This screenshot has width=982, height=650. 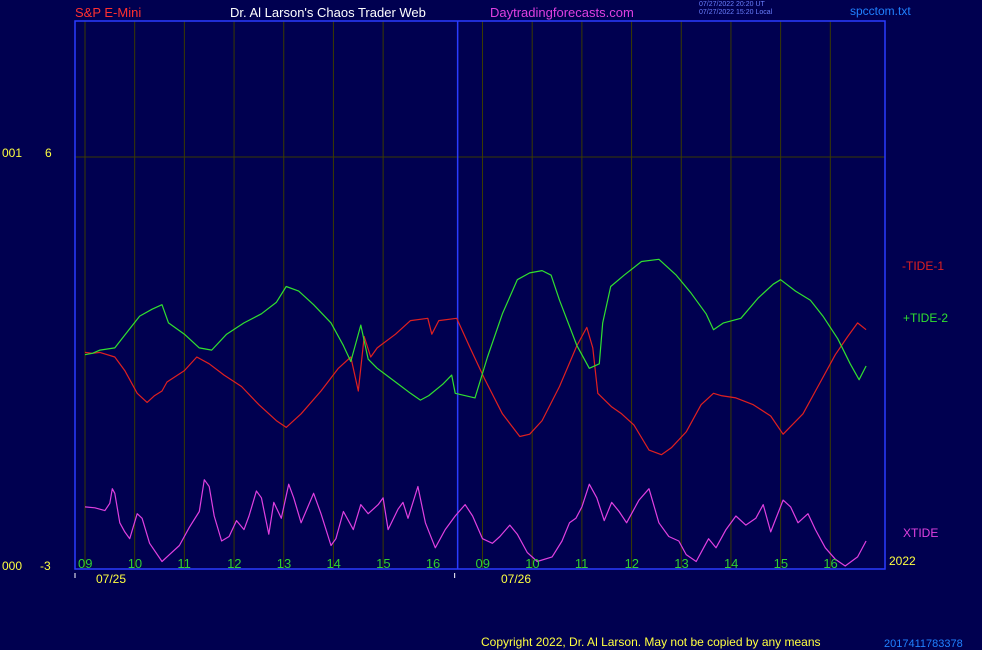 I want to click on series-label-xtide: XTIDE, so click(x=921, y=533).